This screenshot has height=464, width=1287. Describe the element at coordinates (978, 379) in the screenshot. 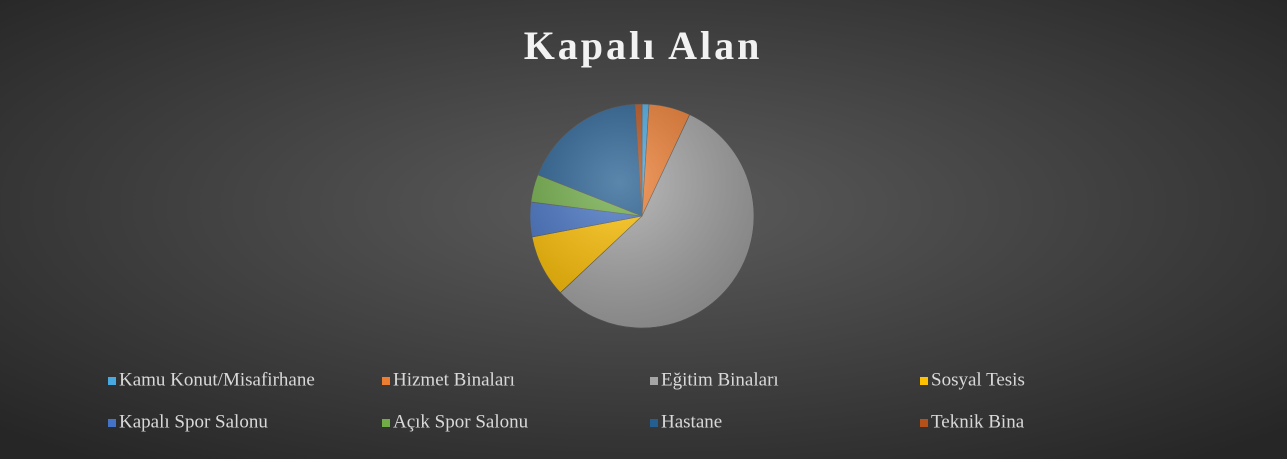

I see `legend-label: Sosyal Tesis` at that location.